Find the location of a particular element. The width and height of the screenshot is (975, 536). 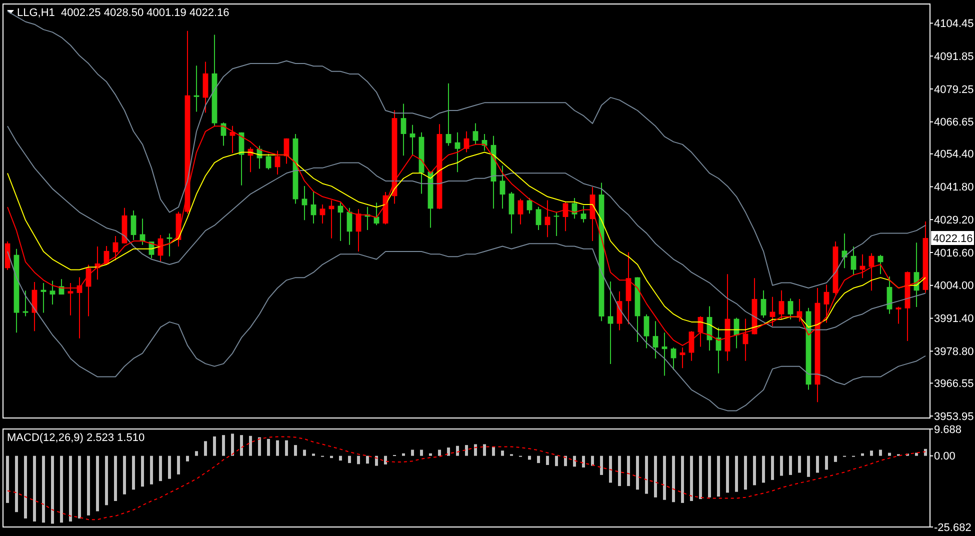

y-tick-label: 4079.25 is located at coordinates (954, 90).